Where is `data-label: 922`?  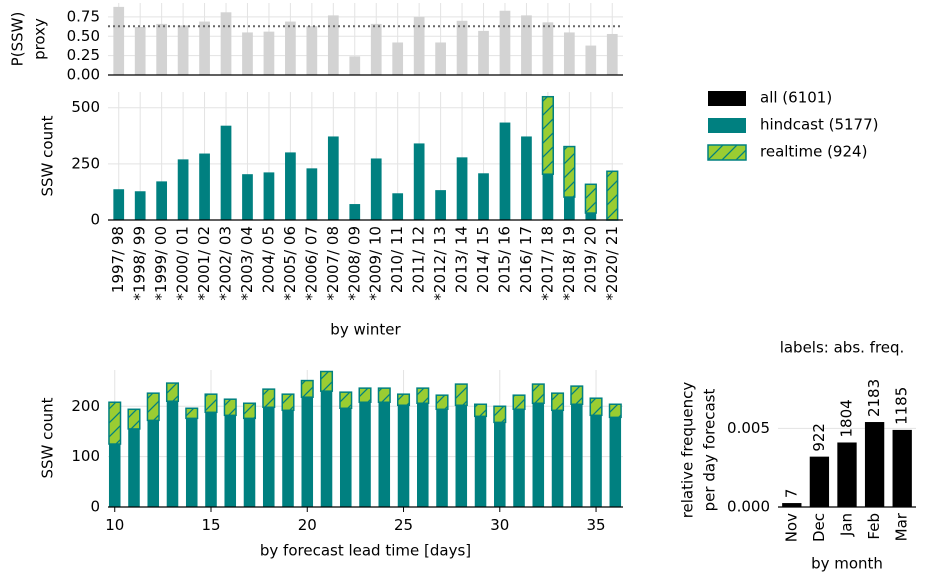 data-label: 922 is located at coordinates (819, 437).